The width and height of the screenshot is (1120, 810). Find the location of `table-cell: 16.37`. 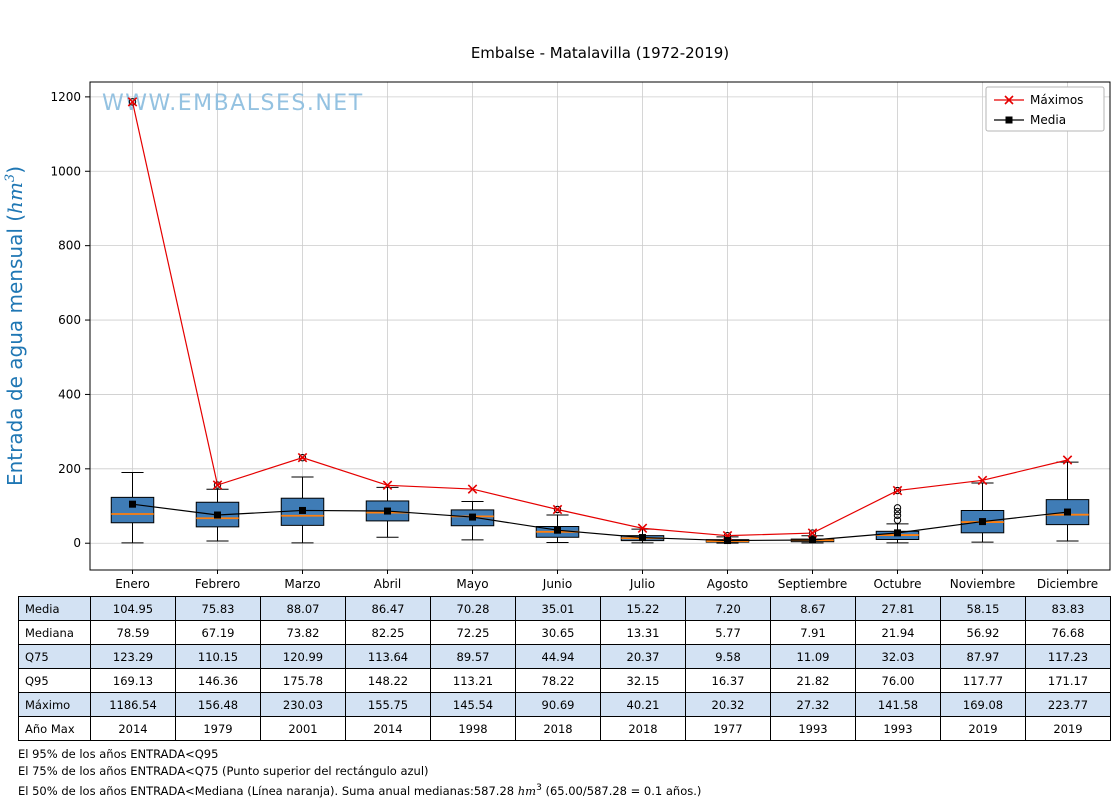

table-cell: 16.37 is located at coordinates (728, 680).